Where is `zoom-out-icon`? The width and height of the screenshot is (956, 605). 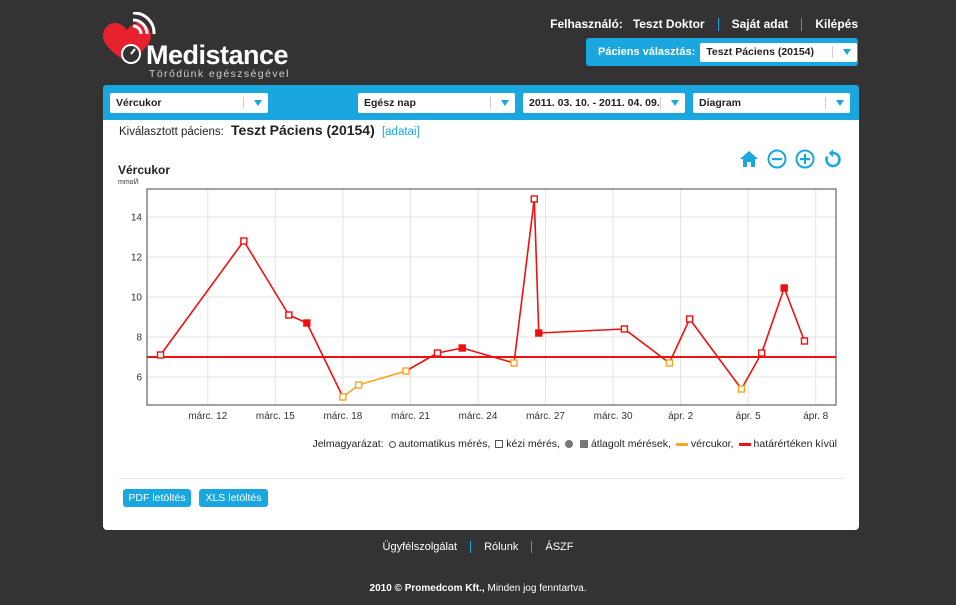 zoom-out-icon is located at coordinates (777, 159).